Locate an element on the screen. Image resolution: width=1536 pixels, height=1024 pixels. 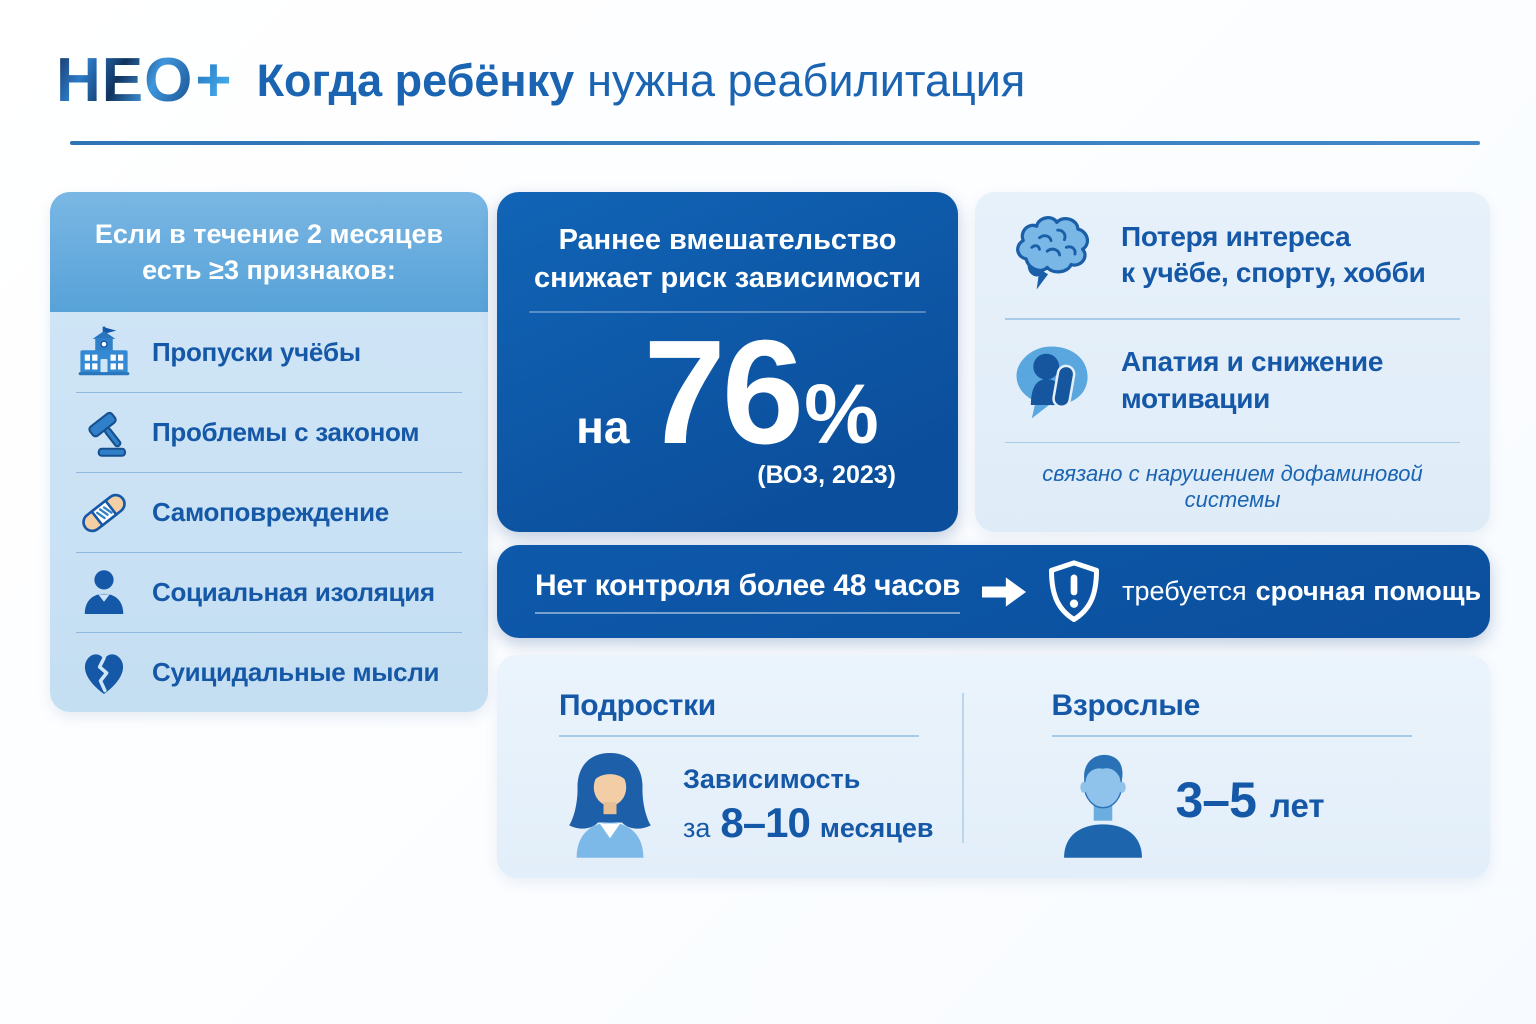
page-title-bold: Когда ребёнку is located at coordinates (415, 80).